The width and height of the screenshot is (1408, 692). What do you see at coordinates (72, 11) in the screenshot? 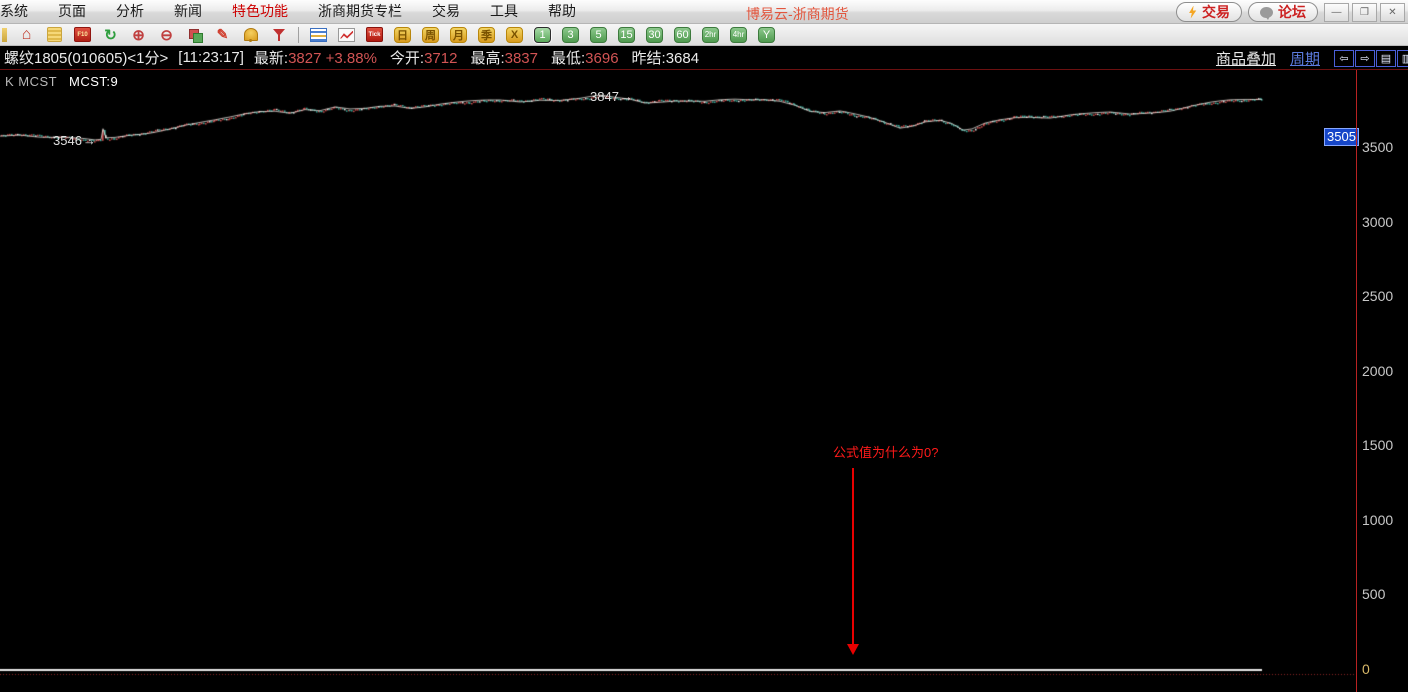
I see `menu-item: 页面` at bounding box center [72, 11].